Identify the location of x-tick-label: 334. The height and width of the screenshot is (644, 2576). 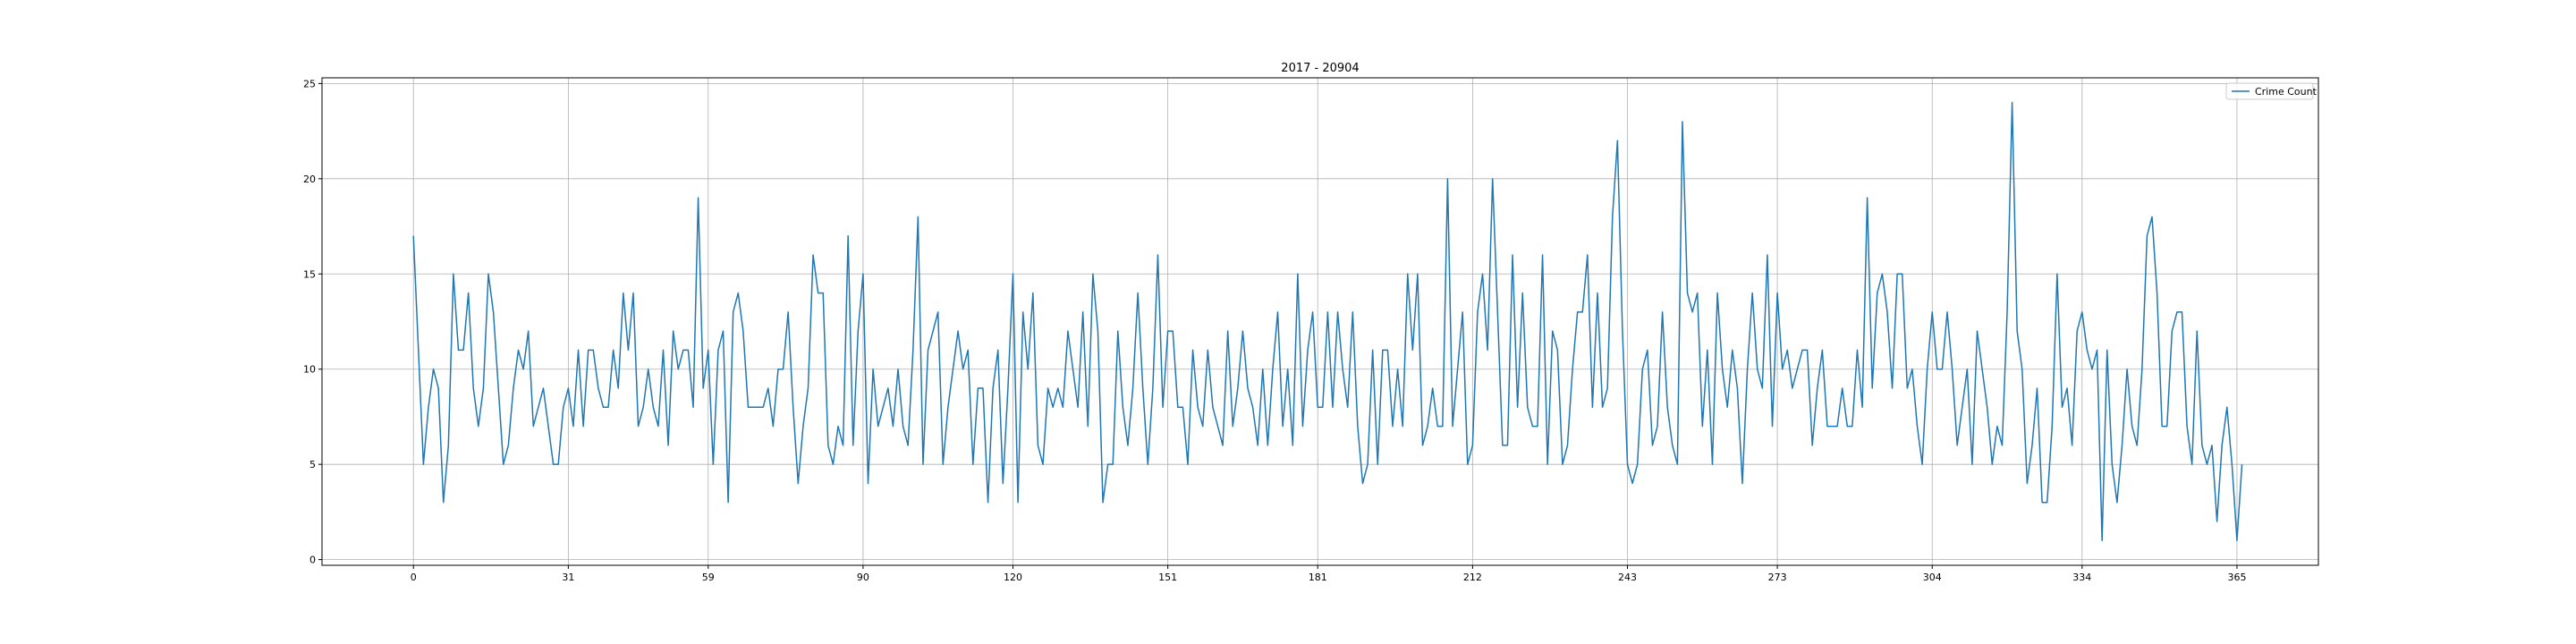
(2081, 577).